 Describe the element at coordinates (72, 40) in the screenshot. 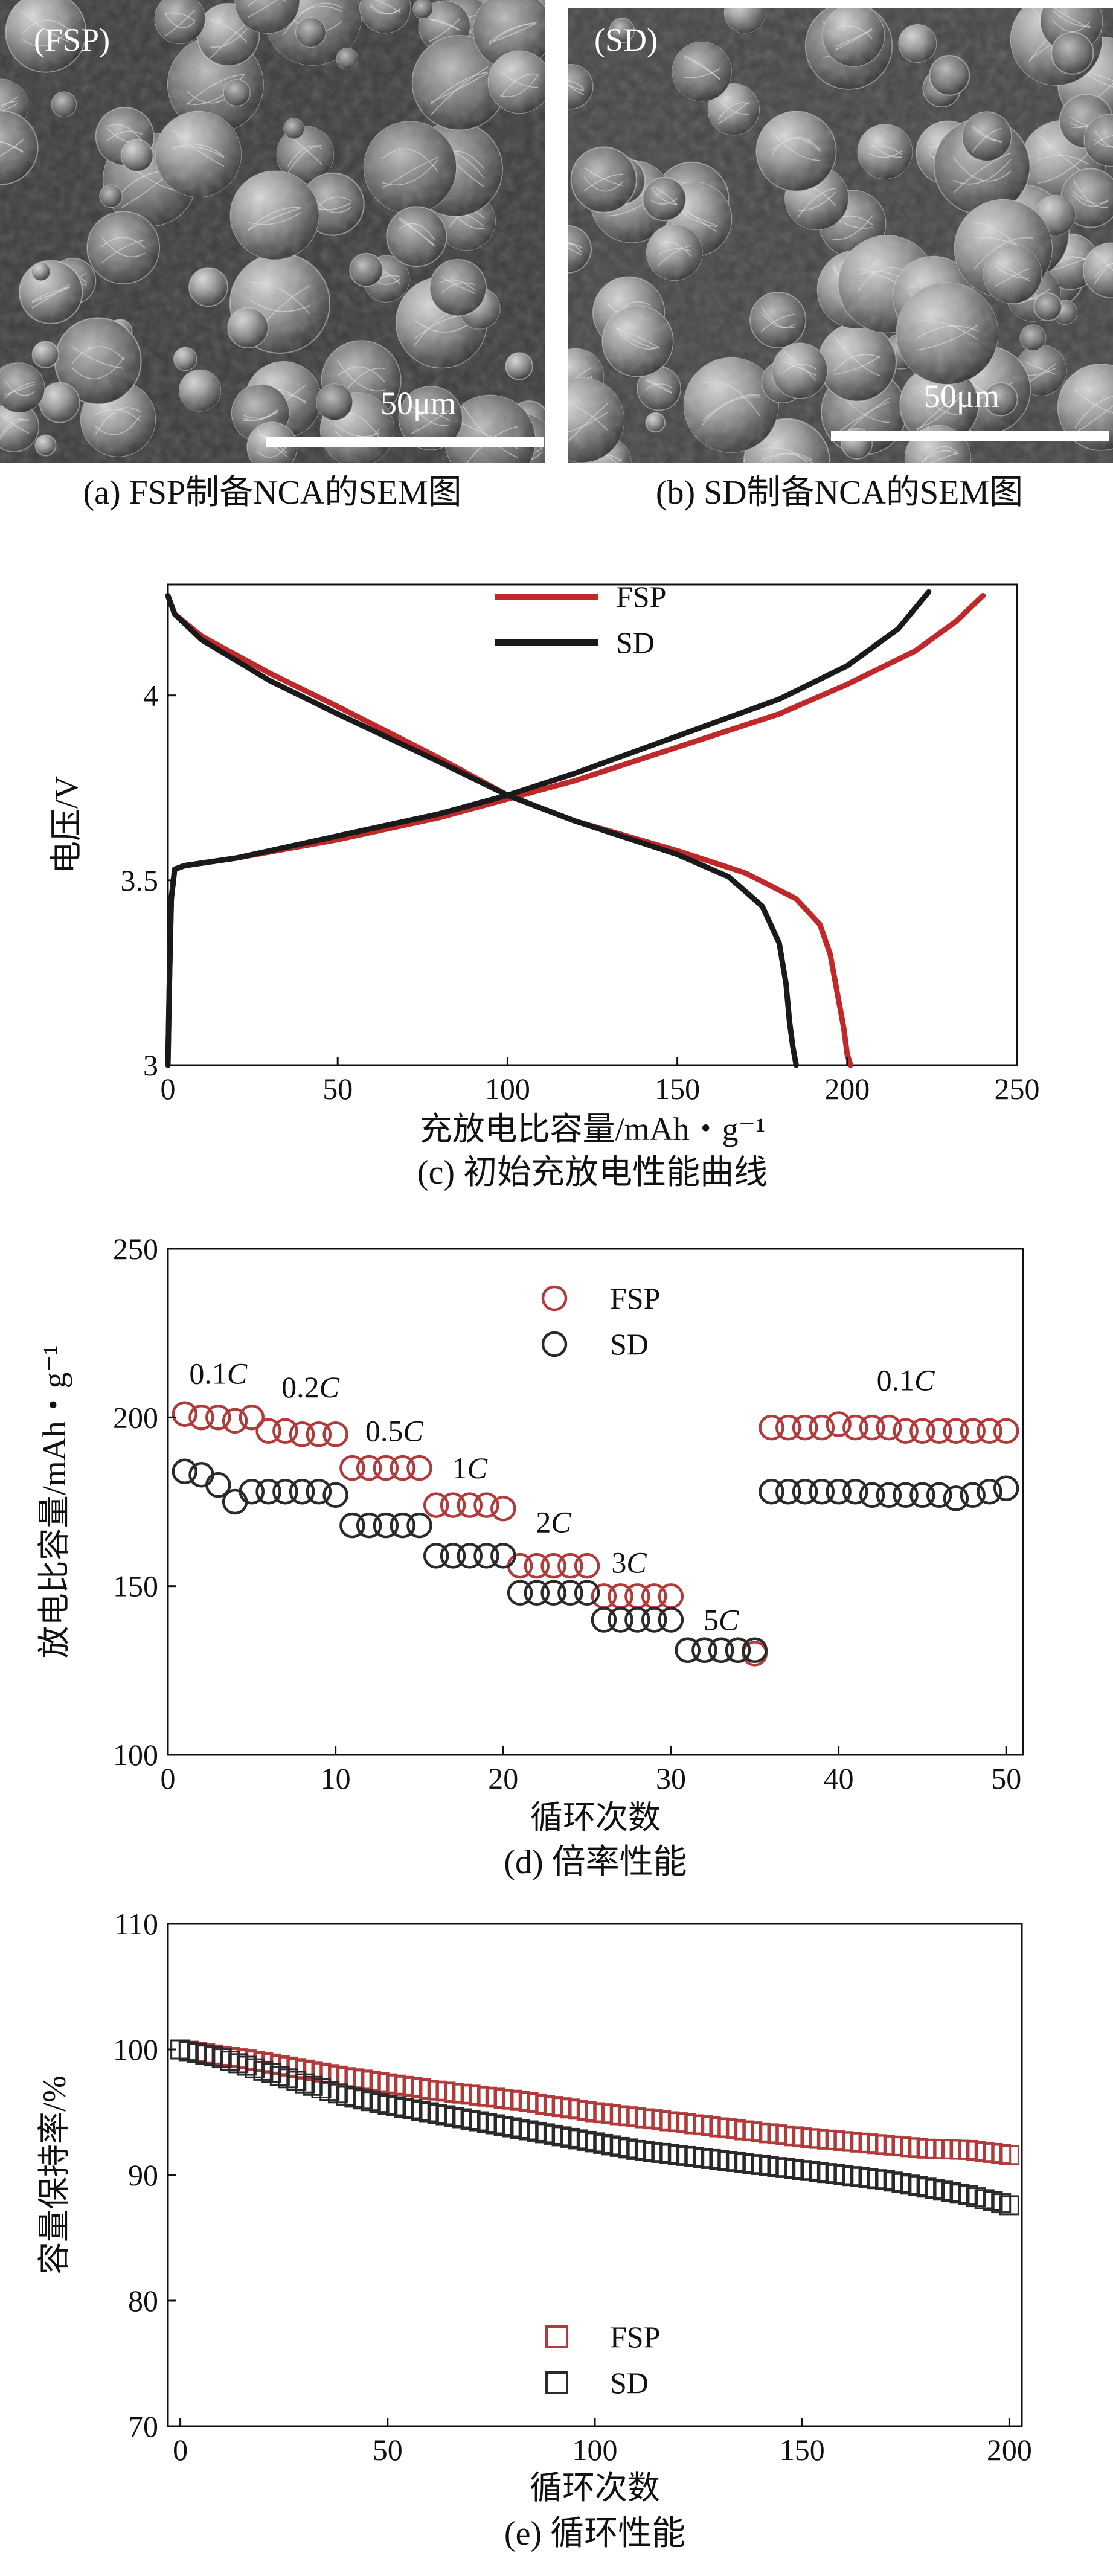

I see `sem-label-fsp: (FSP)` at that location.